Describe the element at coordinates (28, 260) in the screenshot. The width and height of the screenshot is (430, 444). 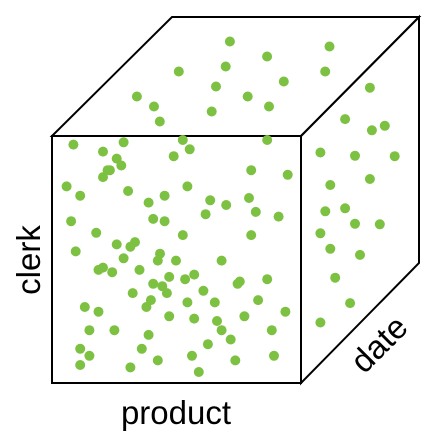
I see `y-axis-label: clerk` at that location.